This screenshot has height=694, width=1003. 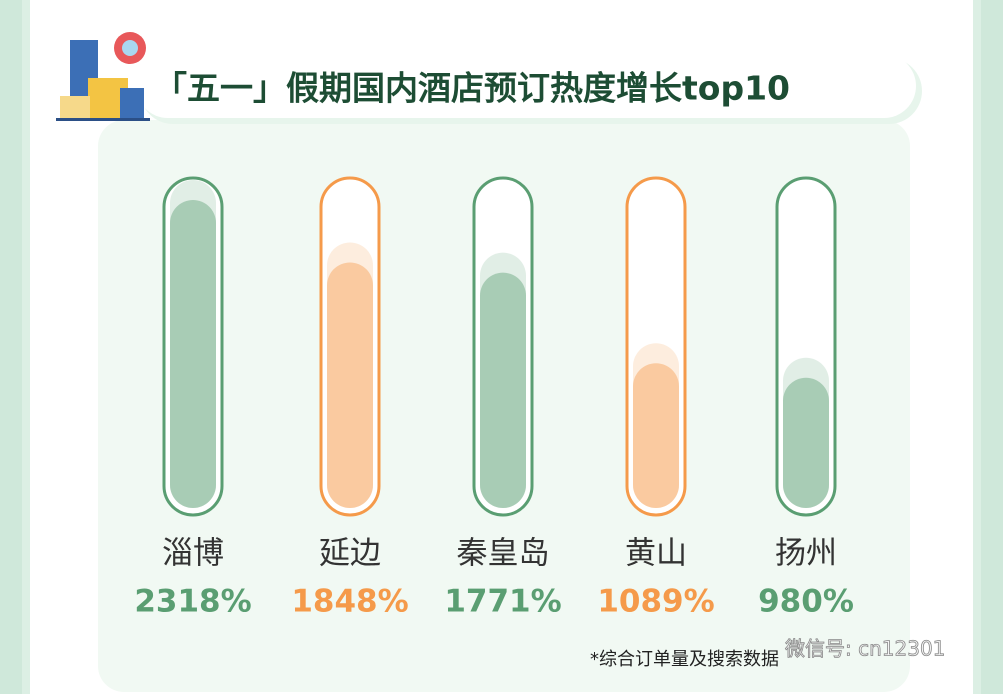 What do you see at coordinates (503, 554) in the screenshot?
I see `category-label: 秦皇岛` at bounding box center [503, 554].